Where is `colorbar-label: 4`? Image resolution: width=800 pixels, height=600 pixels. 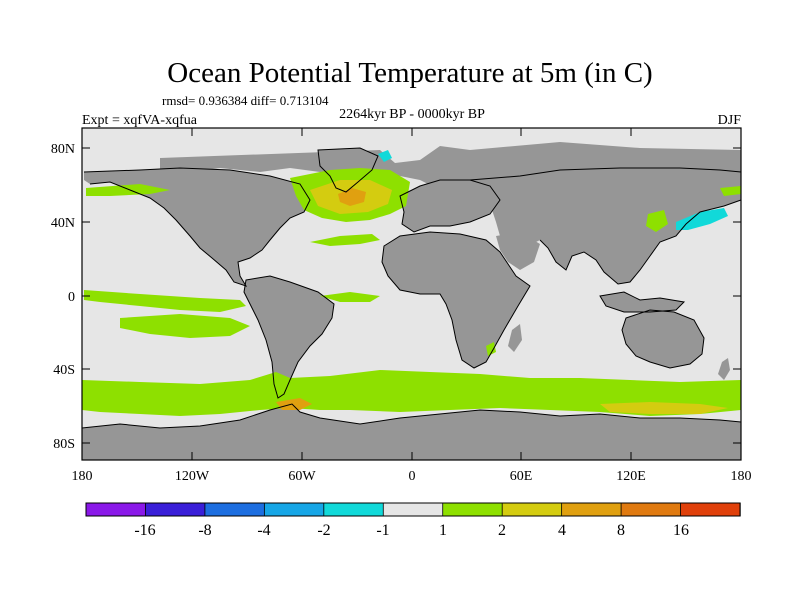
colorbar-label: 4 is located at coordinates (562, 530).